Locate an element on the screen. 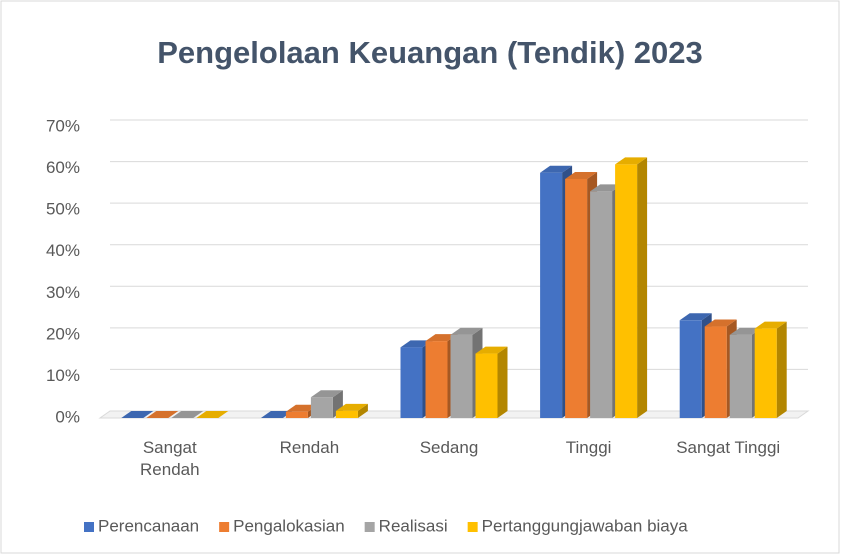 Image resolution: width=841 pixels, height=555 pixels. y-tick-label: 70% is located at coordinates (63, 125).